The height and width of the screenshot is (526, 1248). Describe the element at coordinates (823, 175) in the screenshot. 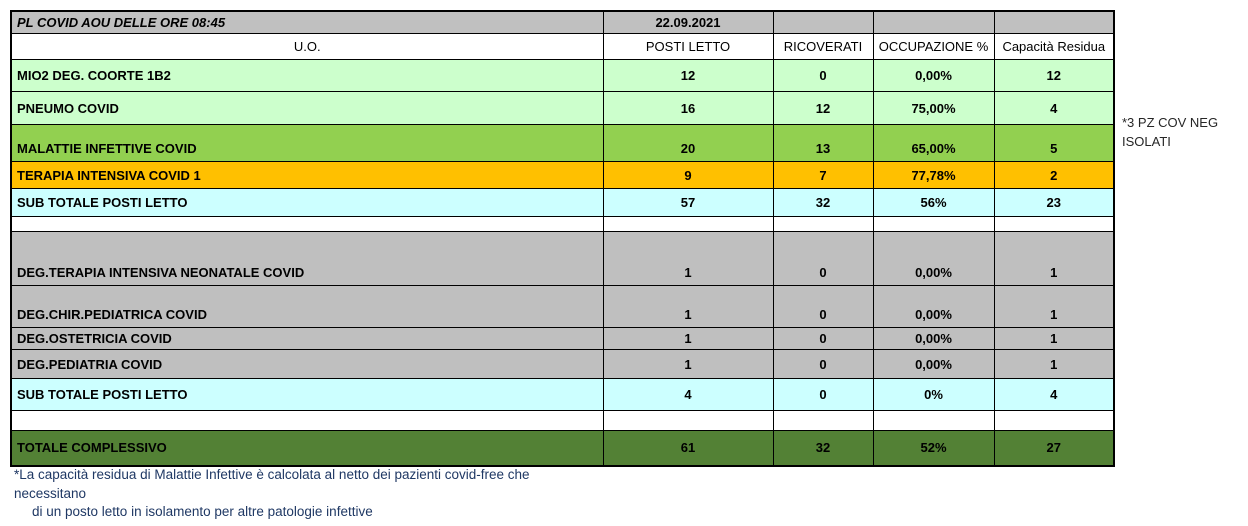

I see `value-cell: 7` at that location.